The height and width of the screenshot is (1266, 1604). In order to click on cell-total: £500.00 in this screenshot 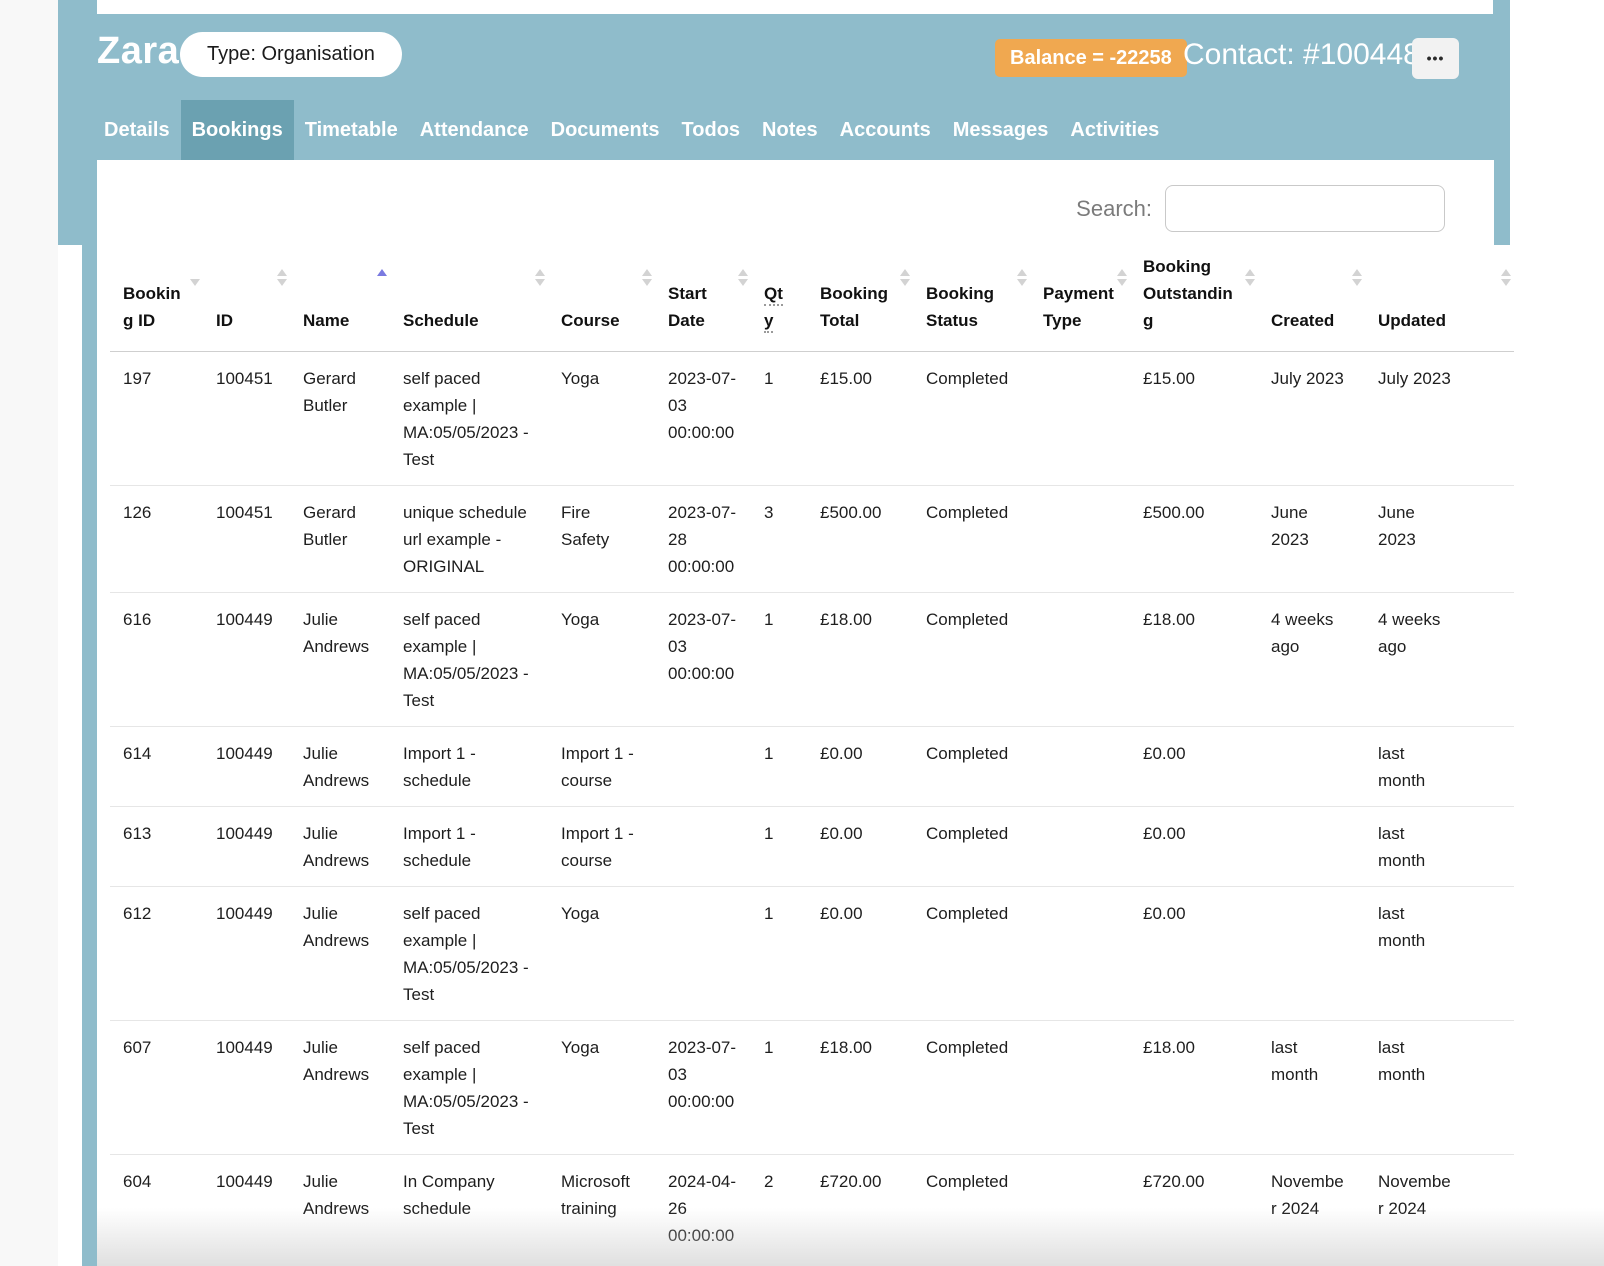, I will do `click(860, 539)`.